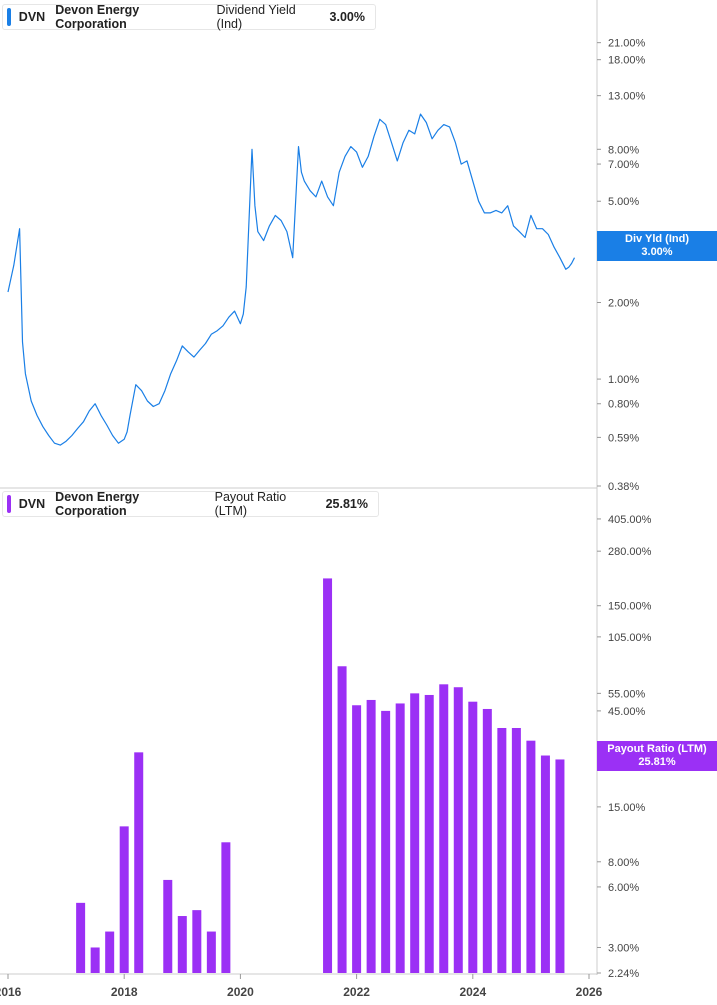 The image size is (717, 1005). What do you see at coordinates (9, 504) in the screenshot?
I see `payout-ratio-swatch` at bounding box center [9, 504].